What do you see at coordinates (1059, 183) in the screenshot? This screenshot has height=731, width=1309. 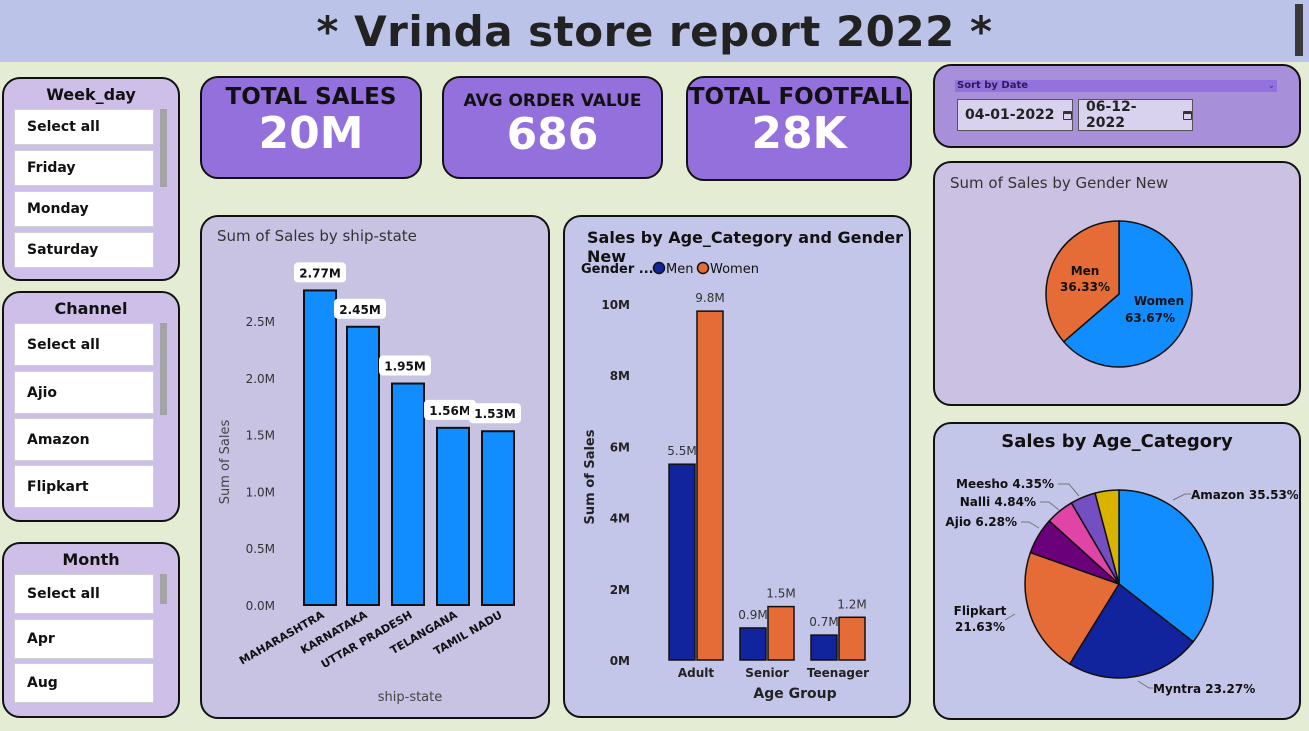 I see `gender-pie-title: Sum of Sales by Gender New` at bounding box center [1059, 183].